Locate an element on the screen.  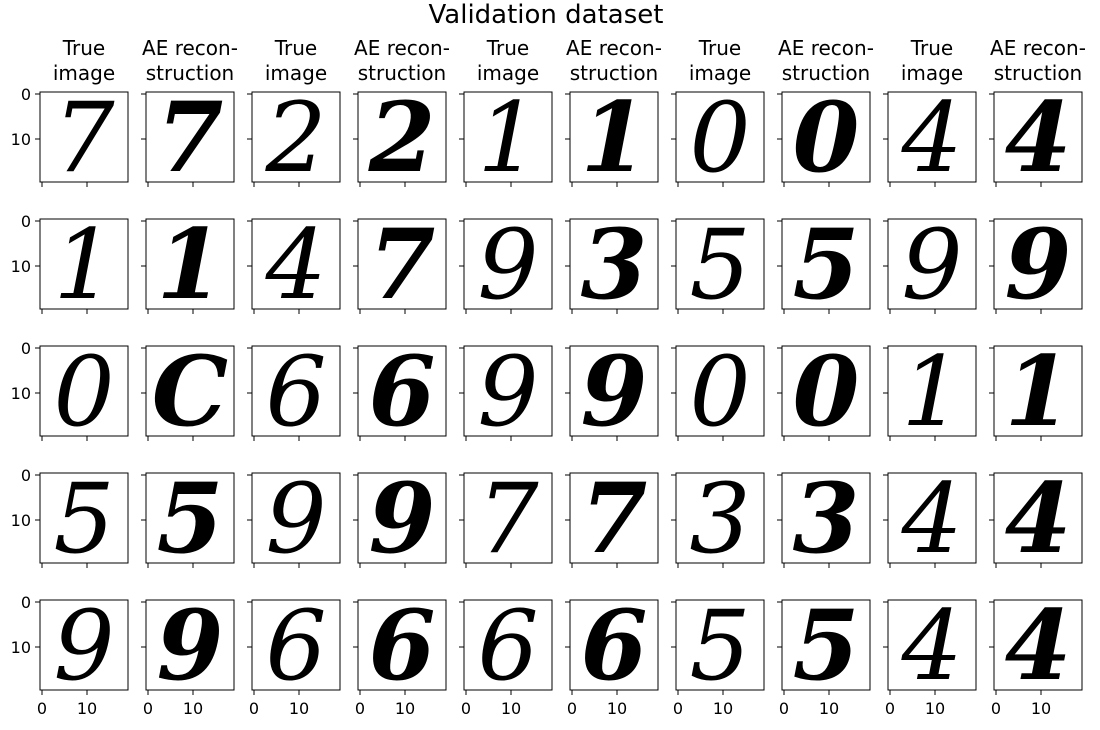
digit-panel: 3 is located at coordinates (824, 518).